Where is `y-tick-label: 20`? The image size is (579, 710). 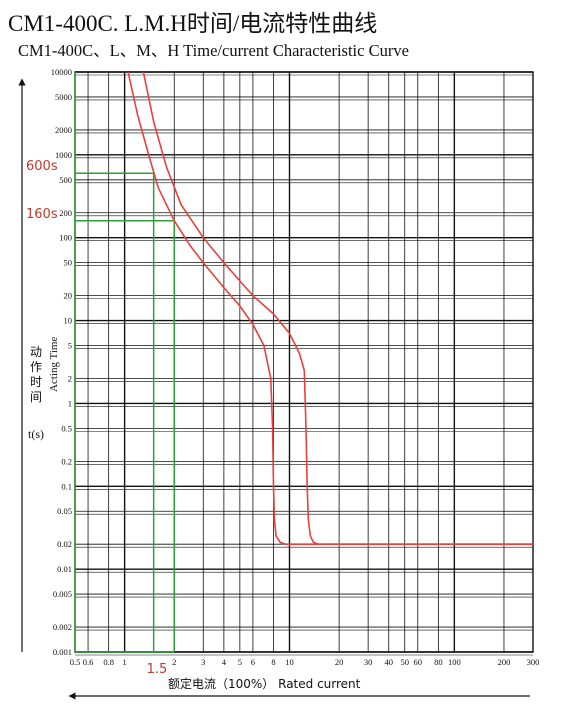
y-tick-label: 20 is located at coordinates (68, 296).